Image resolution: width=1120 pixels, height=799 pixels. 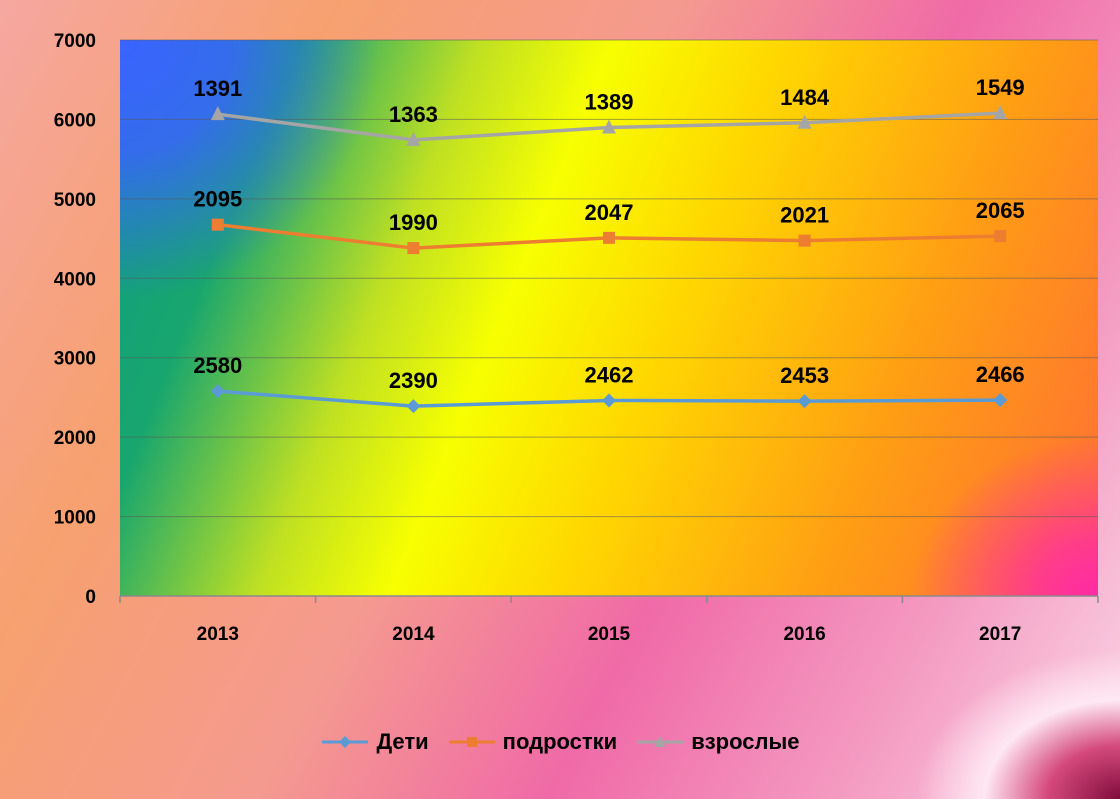 I want to click on data-label: 2580, so click(x=217, y=365).